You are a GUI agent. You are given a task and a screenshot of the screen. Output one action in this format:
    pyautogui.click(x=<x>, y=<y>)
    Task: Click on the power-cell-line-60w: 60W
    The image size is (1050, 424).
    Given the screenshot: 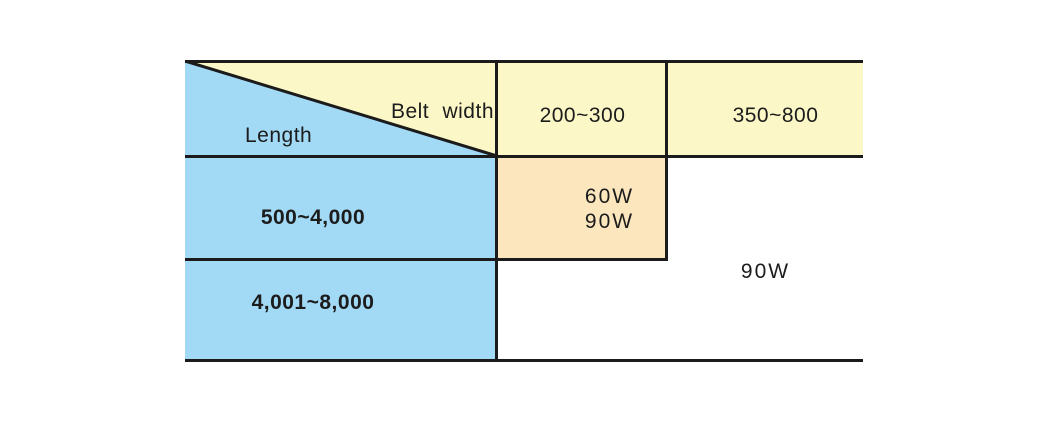 What is the action you would take?
    pyautogui.click(x=609, y=196)
    